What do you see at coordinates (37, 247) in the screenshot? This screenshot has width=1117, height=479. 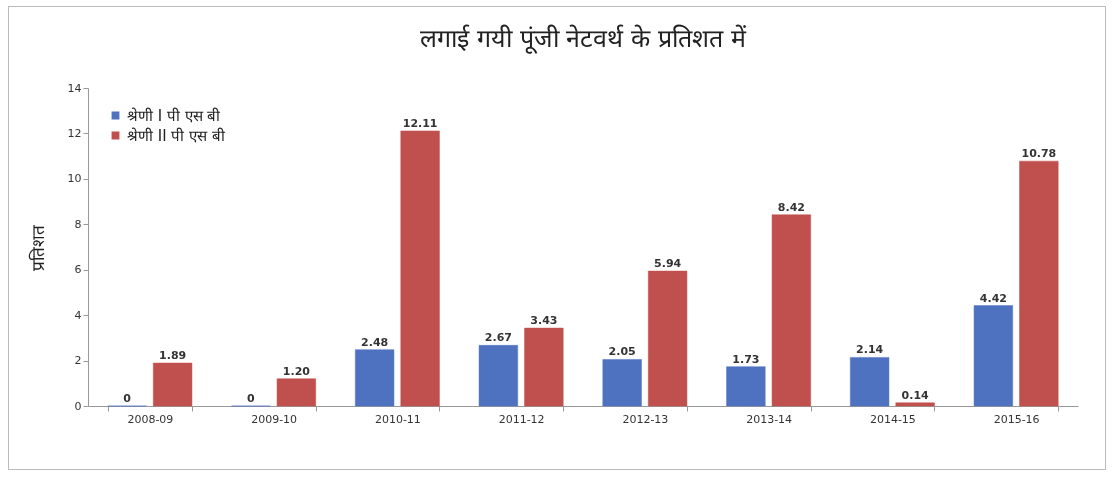 I see `y-axis-title: प्रतिशत` at bounding box center [37, 247].